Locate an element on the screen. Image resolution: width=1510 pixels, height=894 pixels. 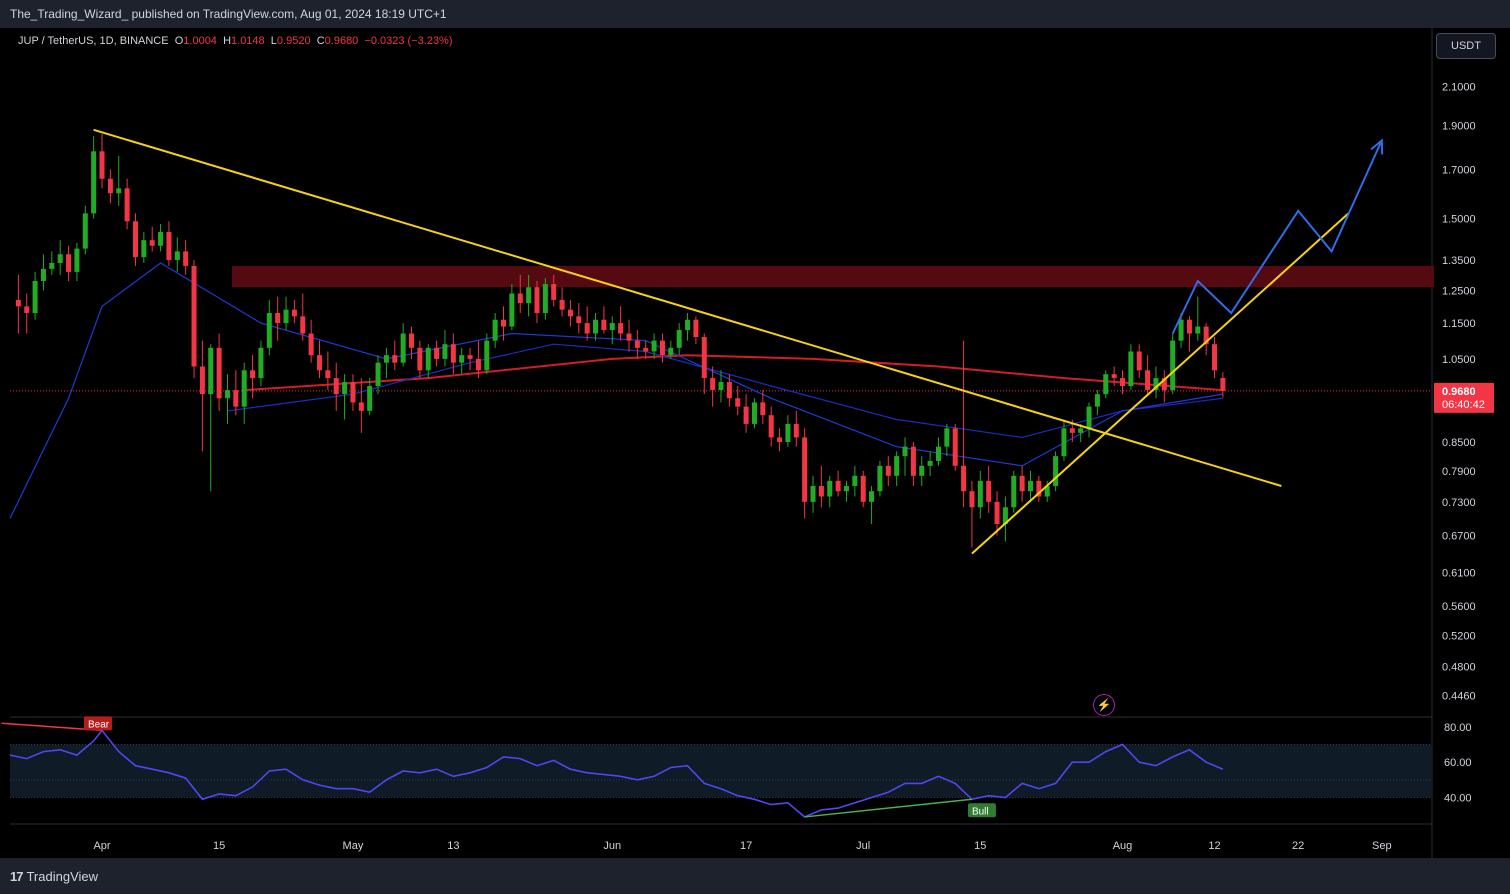
tradingview-logo-mark: 17 is located at coordinates (17, 876).